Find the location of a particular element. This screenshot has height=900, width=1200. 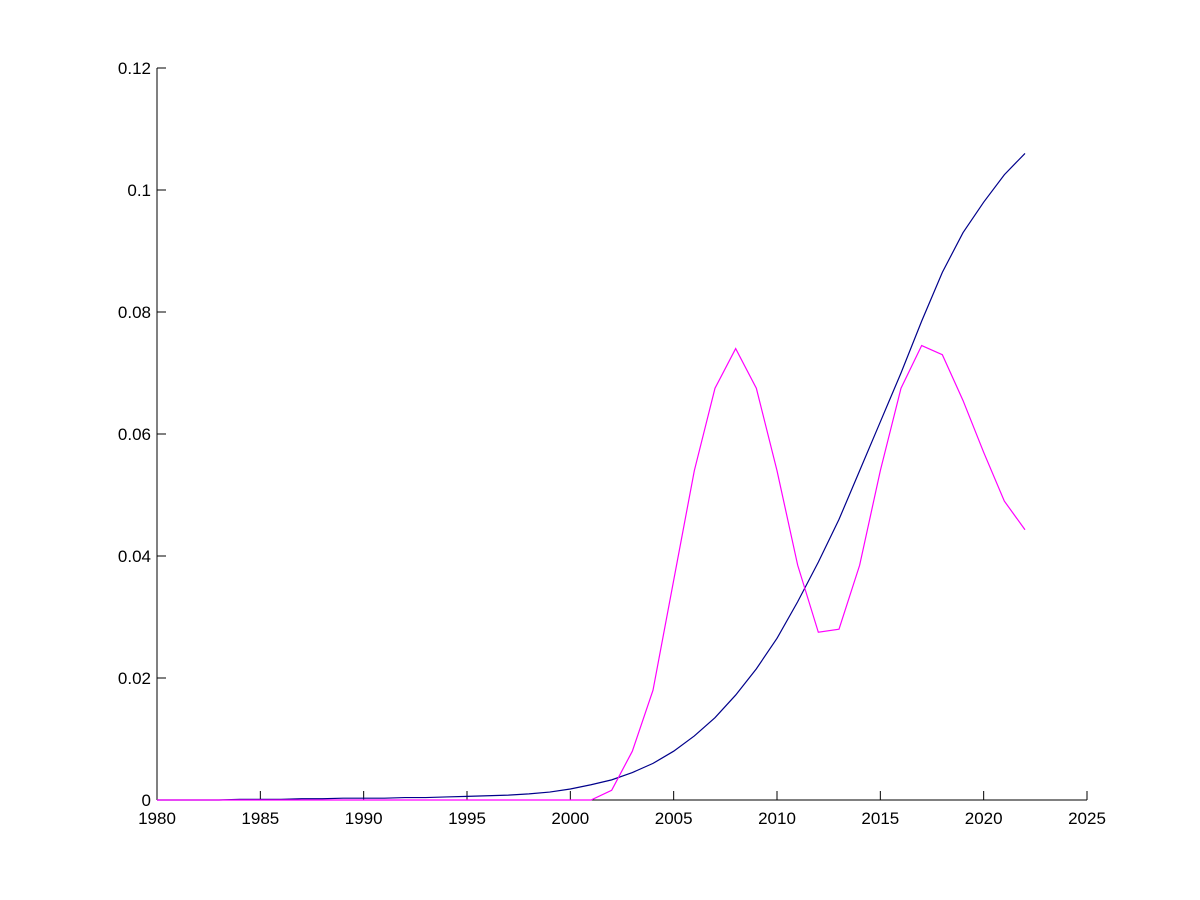

x-tick-label: 1980 is located at coordinates (157, 818).